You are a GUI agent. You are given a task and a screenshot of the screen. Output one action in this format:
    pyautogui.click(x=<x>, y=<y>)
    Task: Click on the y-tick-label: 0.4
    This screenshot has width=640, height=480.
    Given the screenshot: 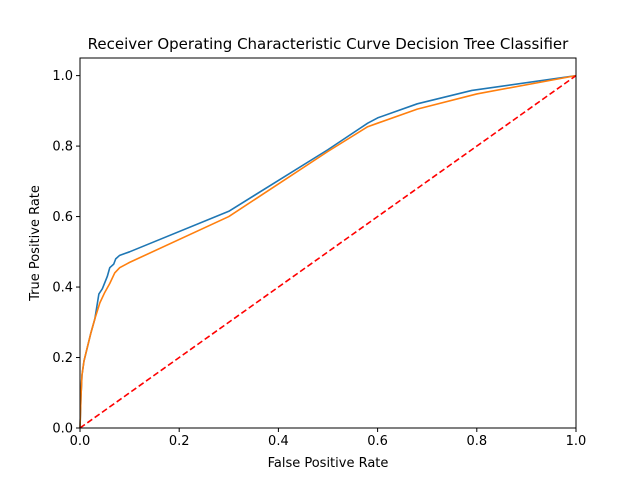 What is the action you would take?
    pyautogui.click(x=62, y=288)
    